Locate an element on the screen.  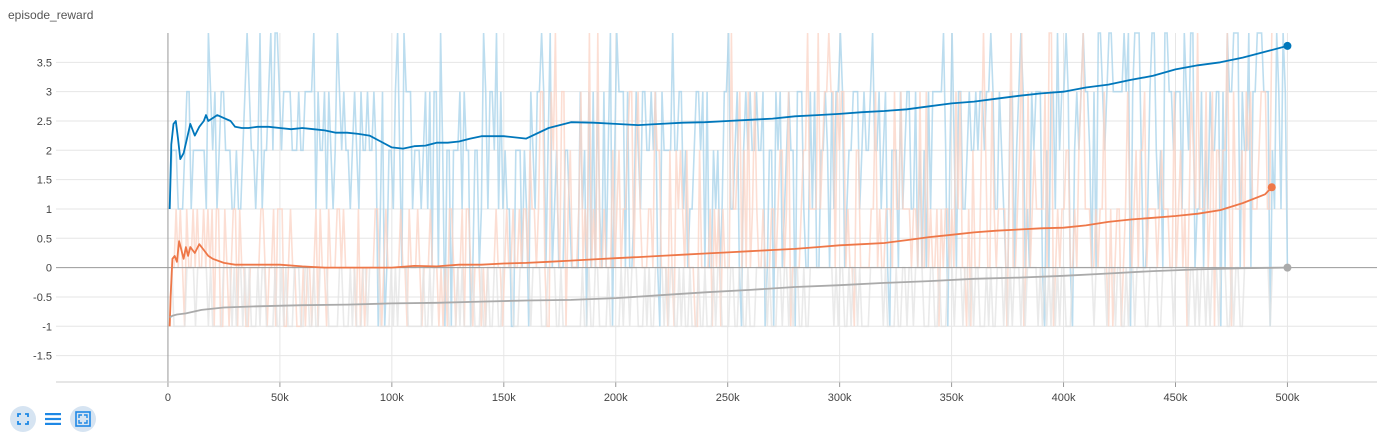
x-tick-label: 500k is located at coordinates (1288, 398).